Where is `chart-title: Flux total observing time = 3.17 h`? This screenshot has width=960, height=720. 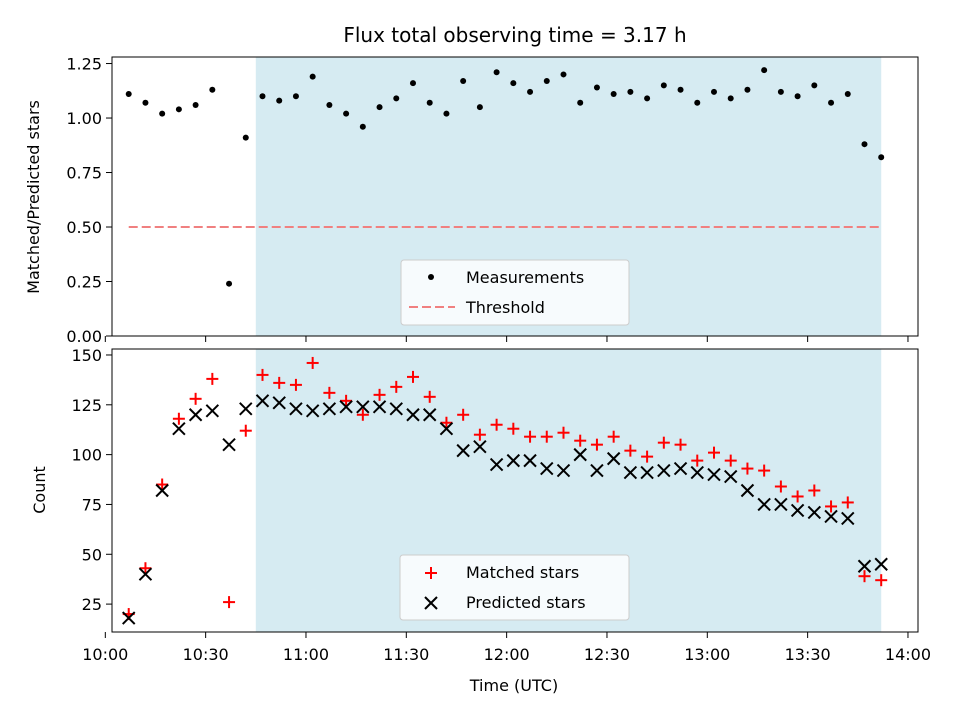 chart-title: Flux total observing time = 3.17 h is located at coordinates (514, 35).